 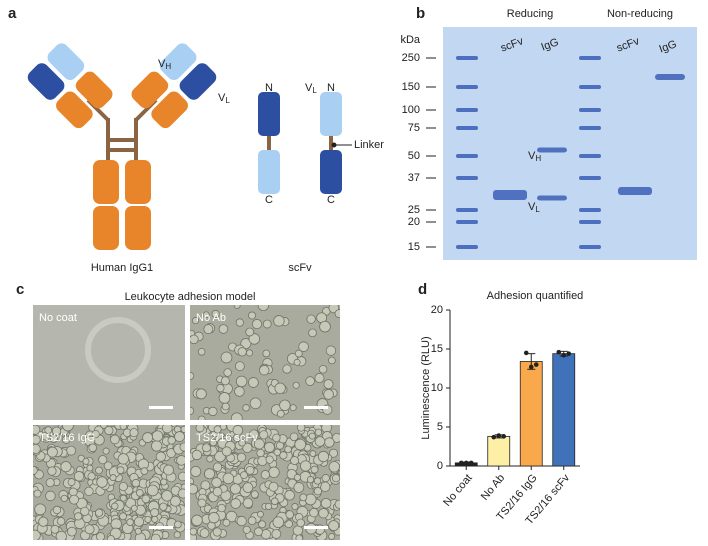 What do you see at coordinates (314, 90) in the screenshot?
I see `label-sub: L` at bounding box center [314, 90].